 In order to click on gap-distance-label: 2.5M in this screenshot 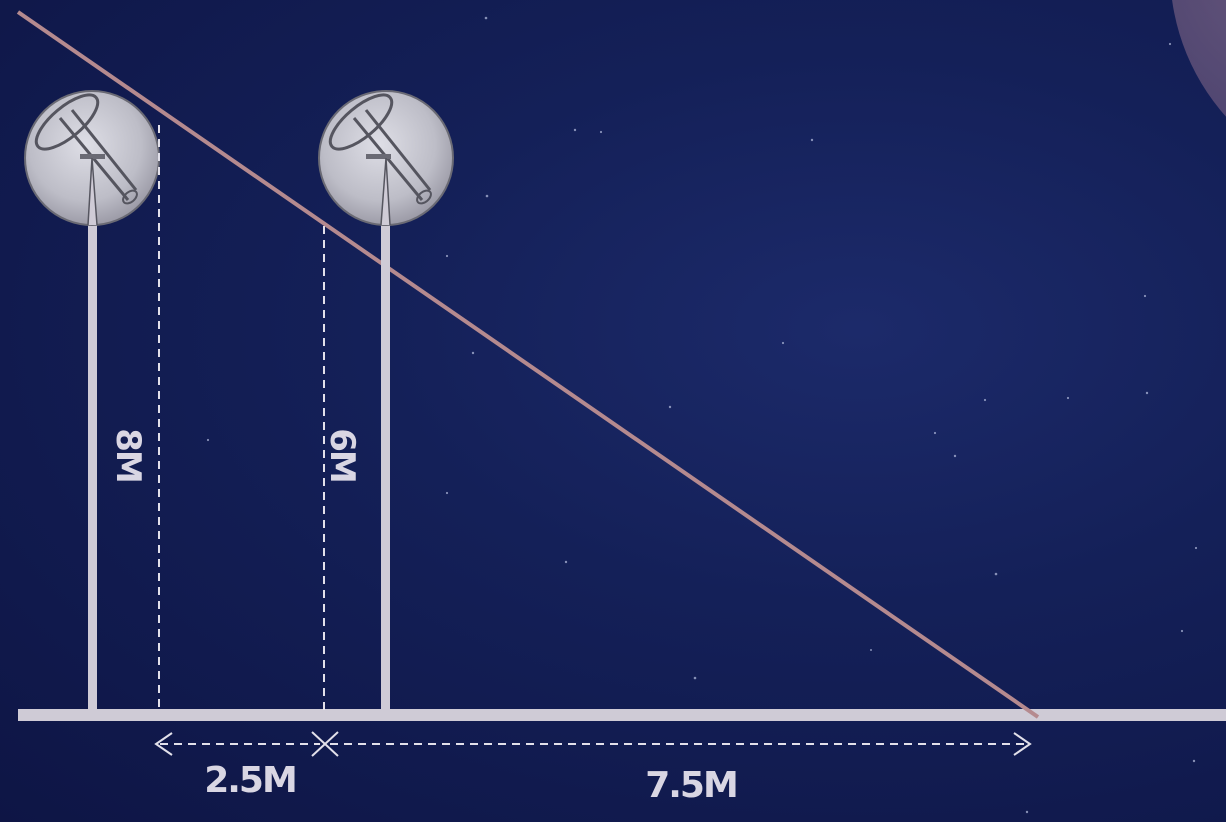, I will do `click(250, 780)`.